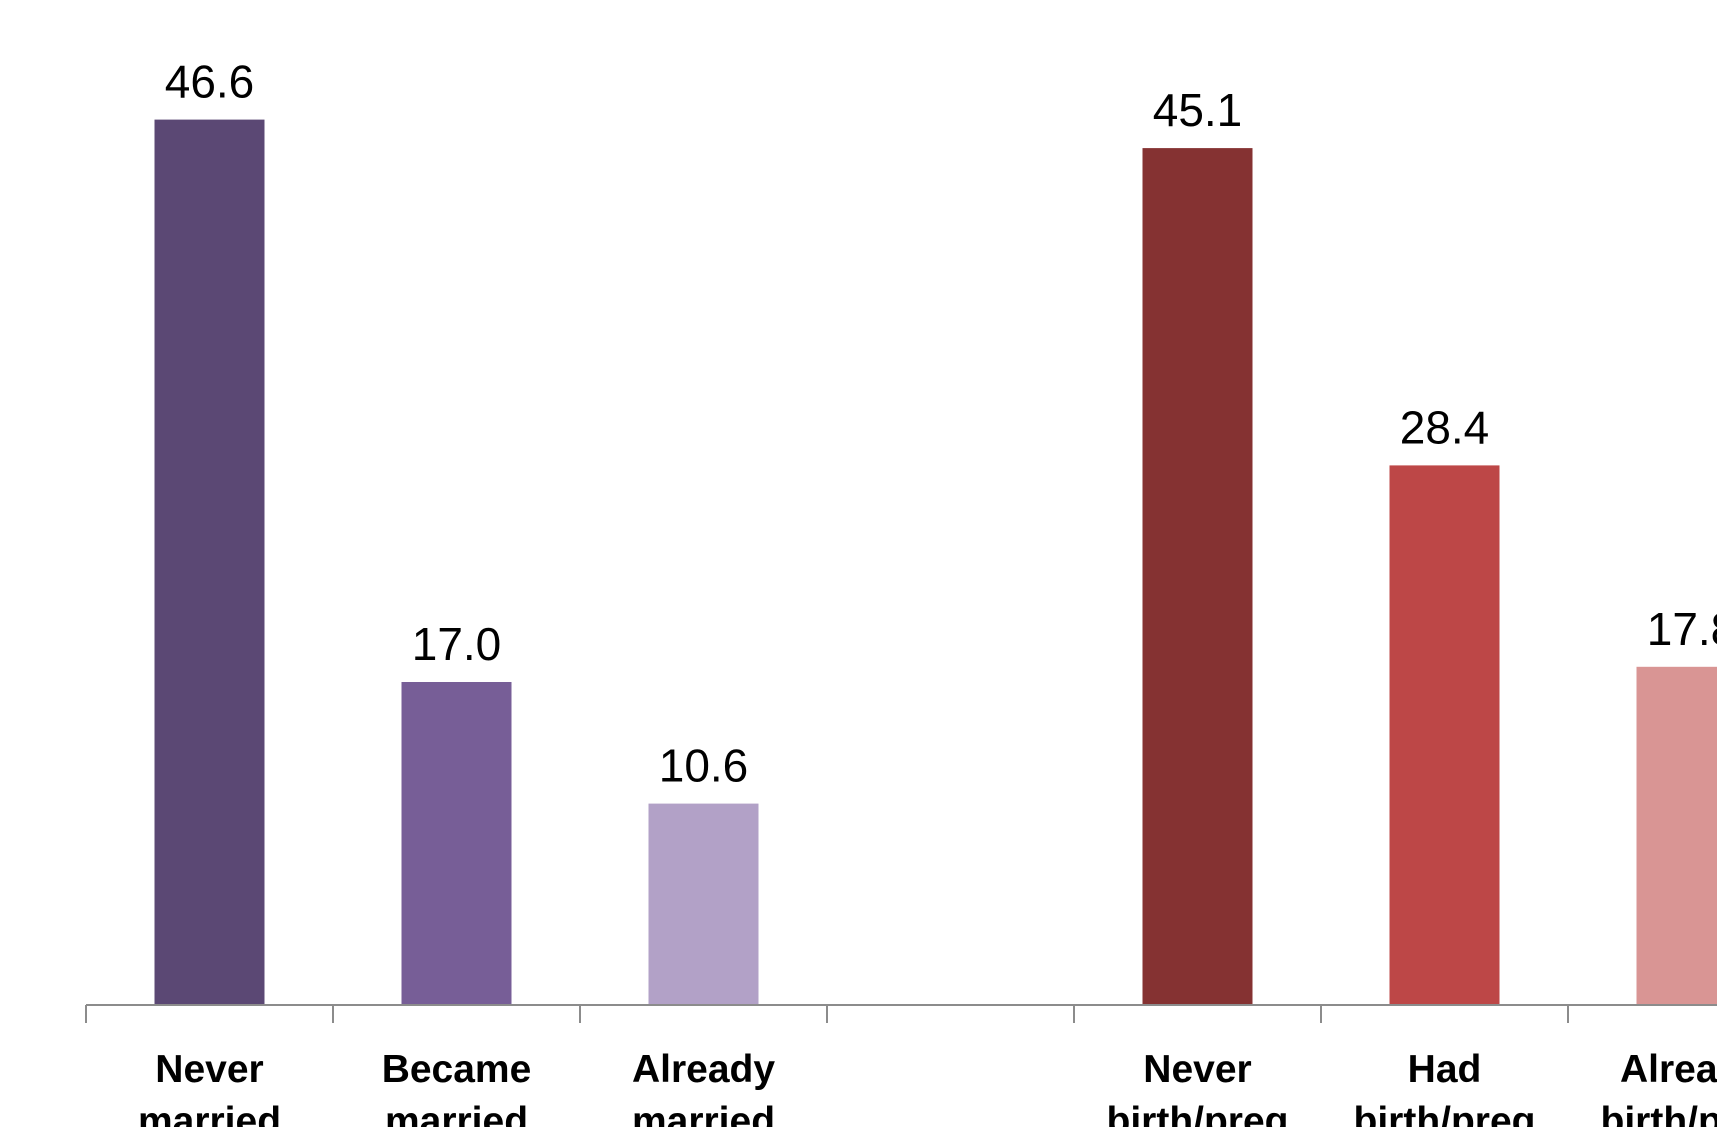 The height and width of the screenshot is (1127, 1717). Describe the element at coordinates (210, 82) in the screenshot. I see `data-label: 46.6` at that location.